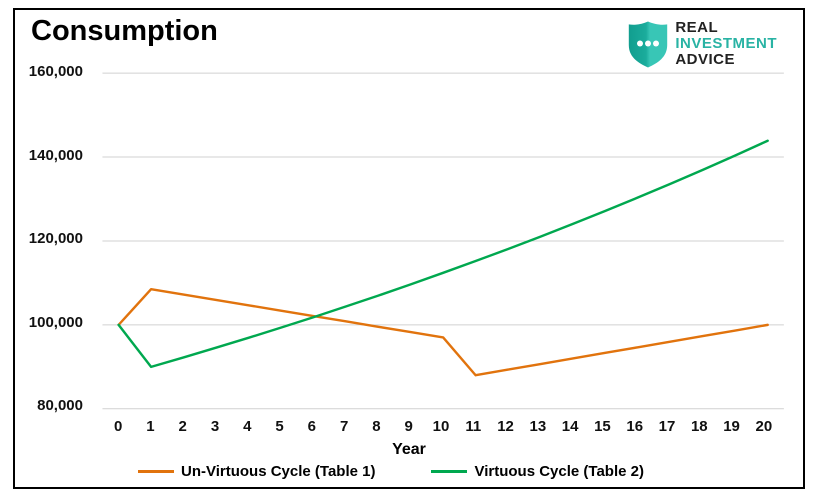  I want to click on legend-item: Un-Virtuous Cycle (Table 1), so click(256, 471).